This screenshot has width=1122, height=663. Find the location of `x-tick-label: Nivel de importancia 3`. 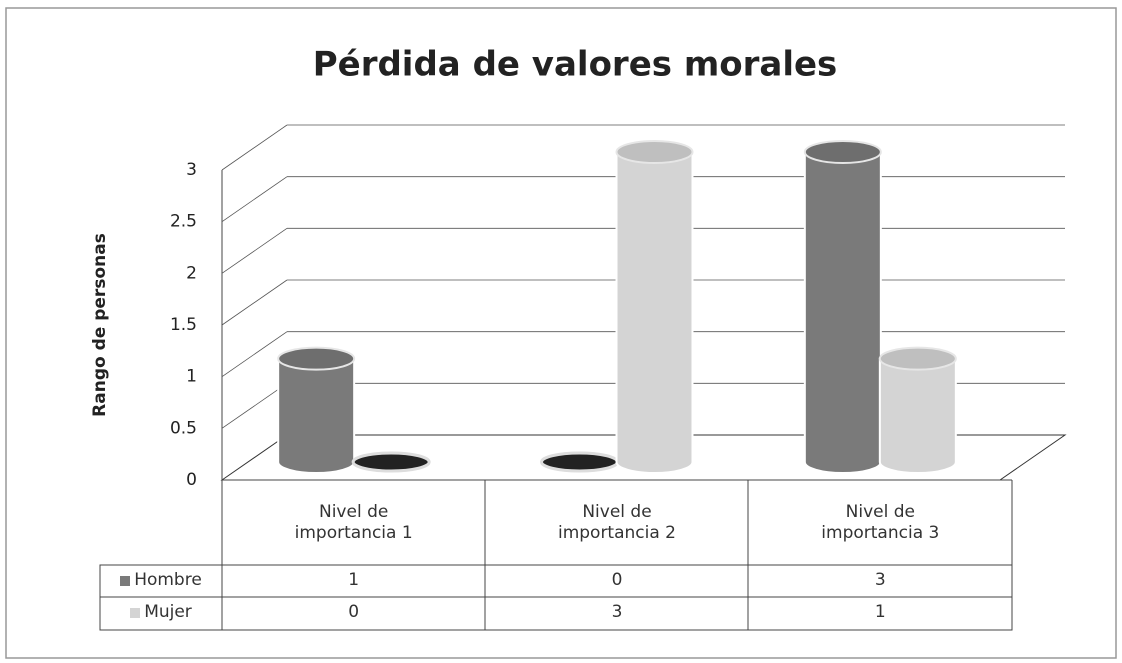

x-tick-label: Nivel de importancia 3 is located at coordinates (880, 523).